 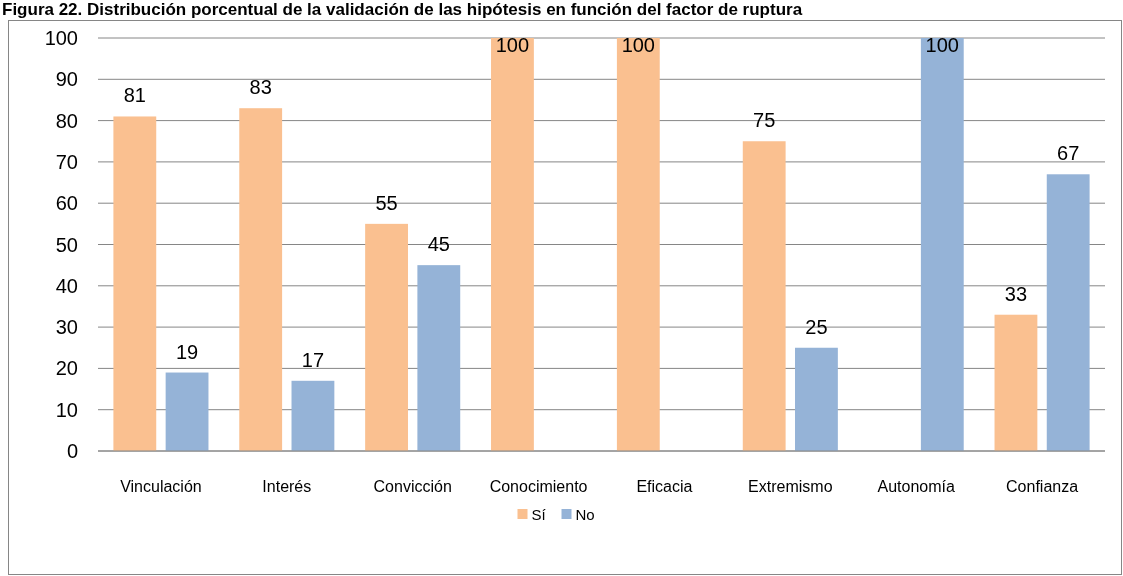 I want to click on y-tick-label: 100, so click(x=61, y=38).